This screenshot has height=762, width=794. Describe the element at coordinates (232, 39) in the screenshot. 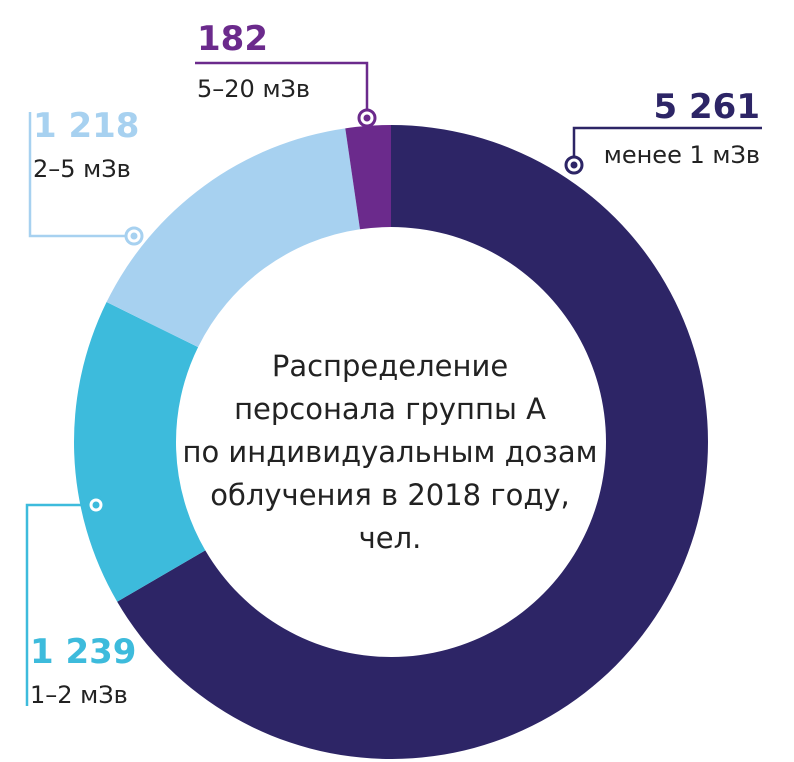

I see `value-label-4: 182` at that location.